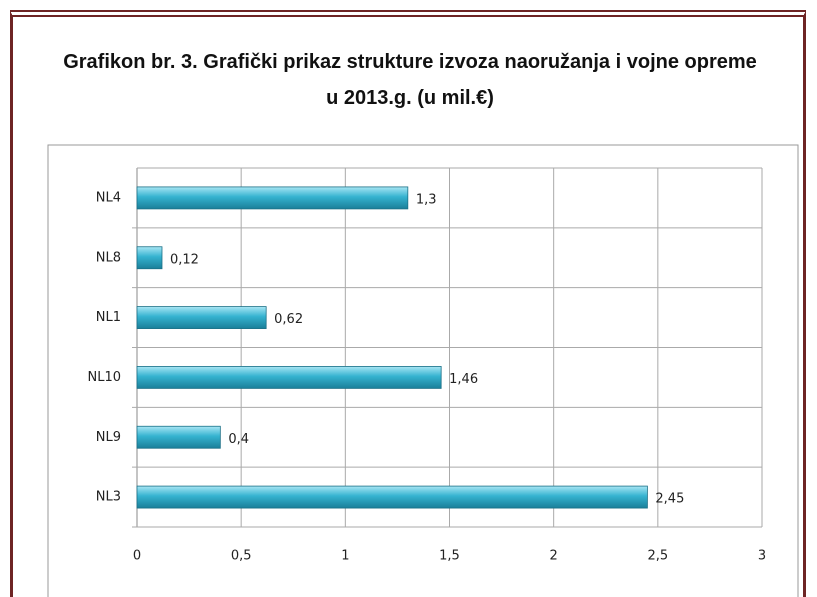 The width and height of the screenshot is (817, 597). What do you see at coordinates (137, 556) in the screenshot?
I see `x-tick-label: 0` at bounding box center [137, 556].